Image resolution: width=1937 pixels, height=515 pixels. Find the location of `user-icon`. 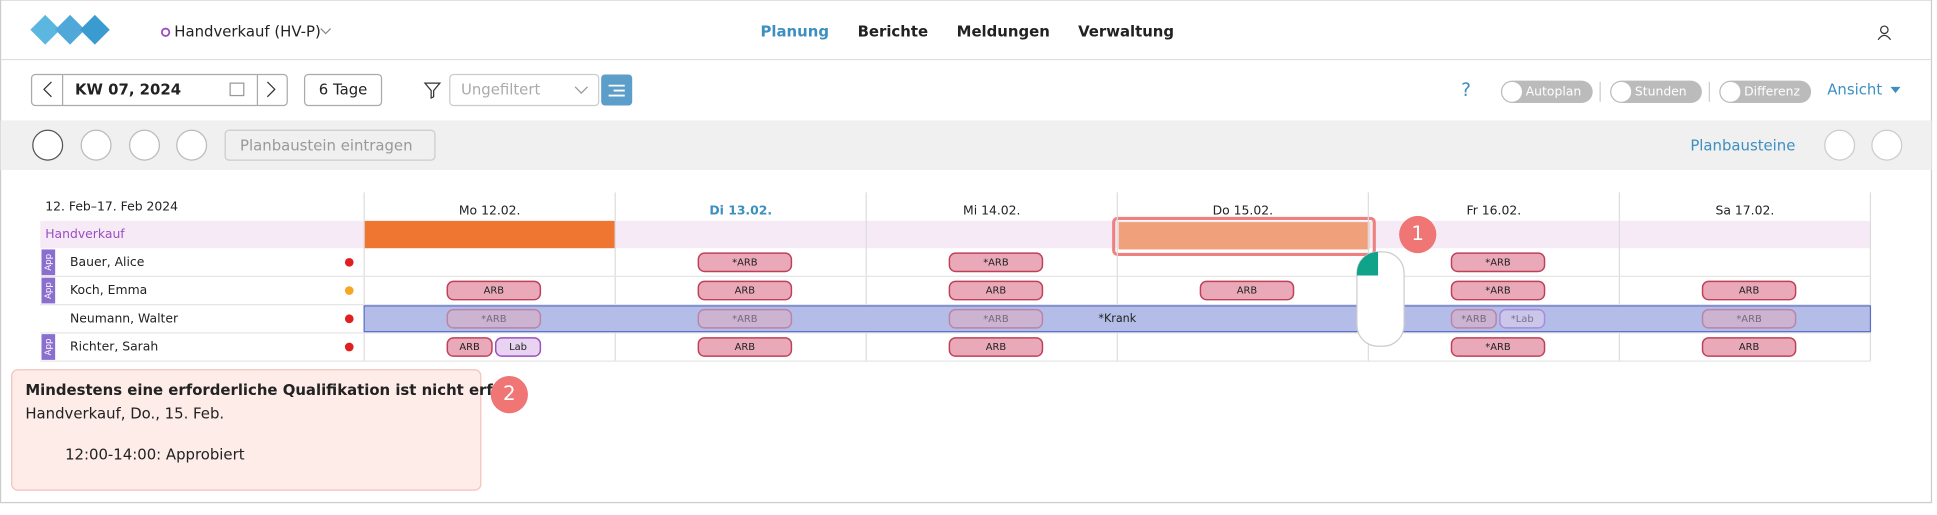

user-icon is located at coordinates (1884, 33).